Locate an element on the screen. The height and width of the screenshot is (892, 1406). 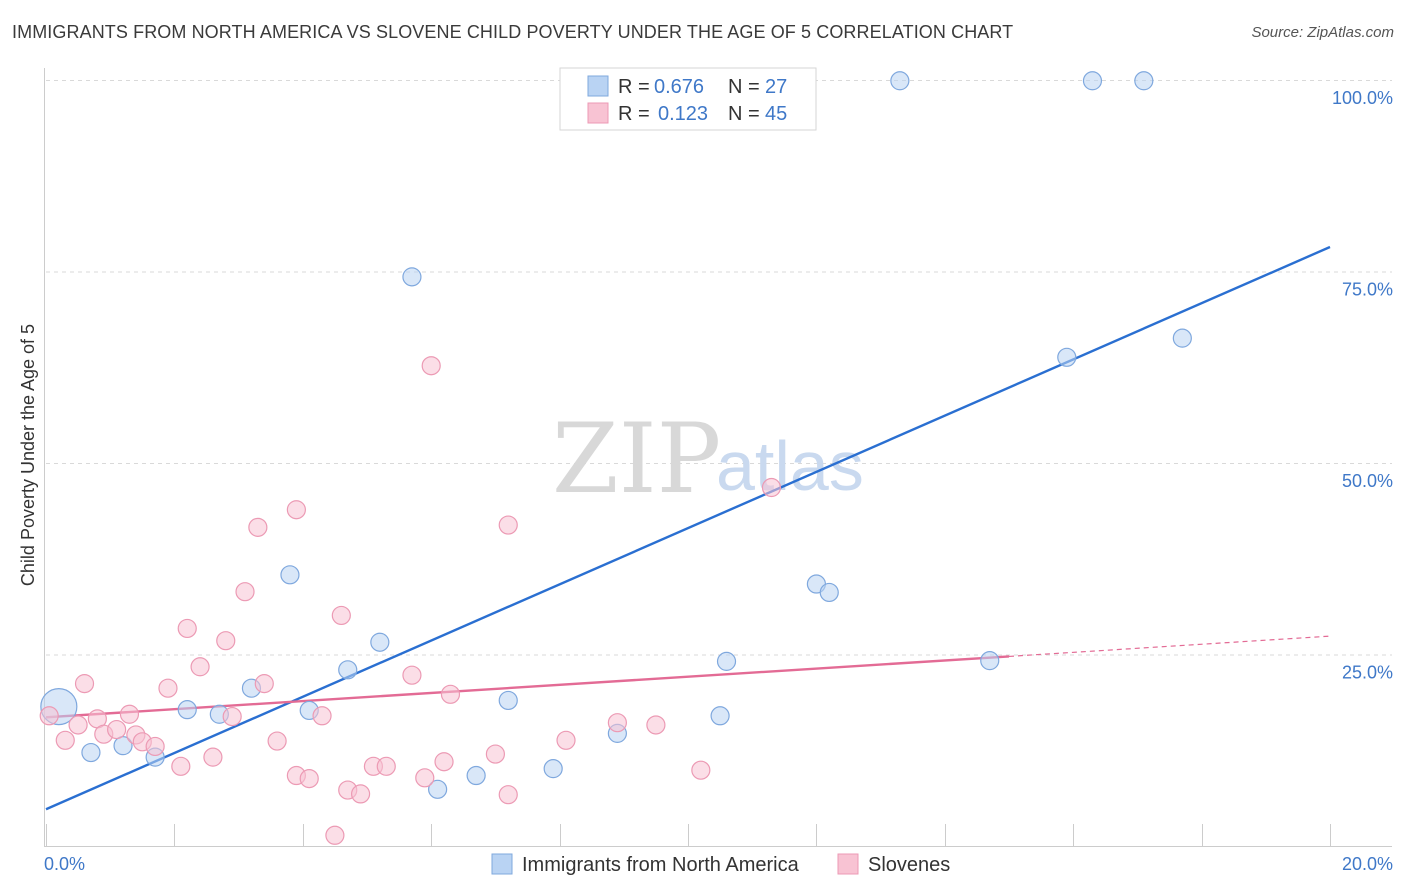
trend-line-slovenes-extension is located at coordinates (1169, 646).